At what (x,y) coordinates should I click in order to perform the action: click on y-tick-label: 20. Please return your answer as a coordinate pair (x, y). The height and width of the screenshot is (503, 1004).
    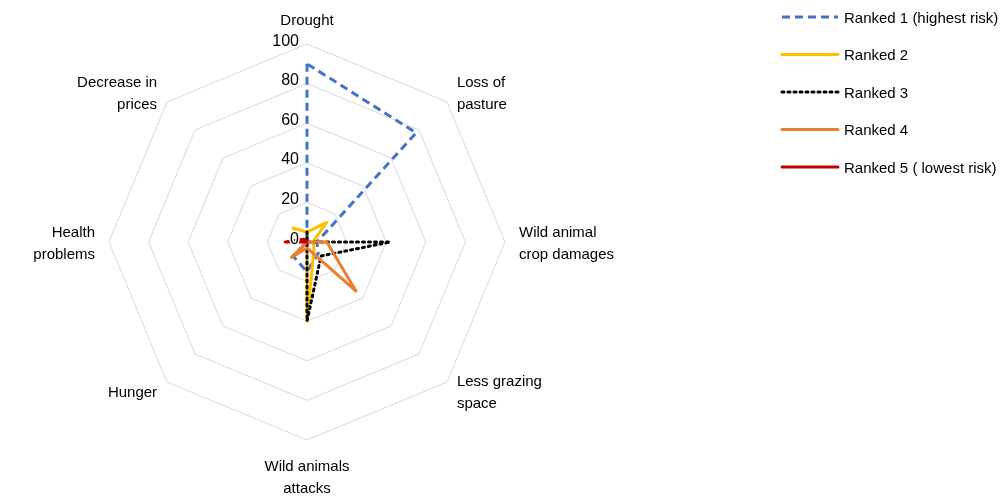
    Looking at the image, I should click on (290, 198).